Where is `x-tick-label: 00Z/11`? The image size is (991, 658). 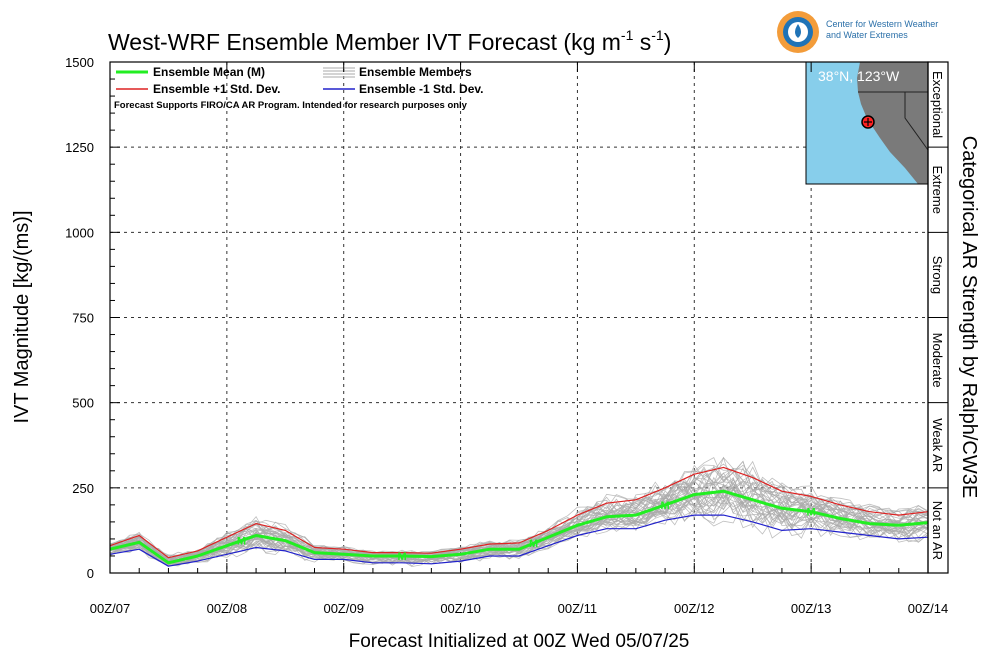 x-tick-label: 00Z/11 is located at coordinates (578, 608).